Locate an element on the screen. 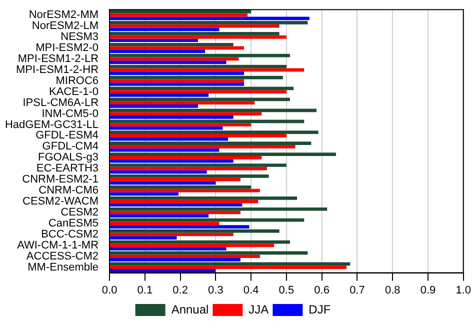 The image size is (474, 326). y-tick-label: ACCESS-CM2 is located at coordinates (62, 256).